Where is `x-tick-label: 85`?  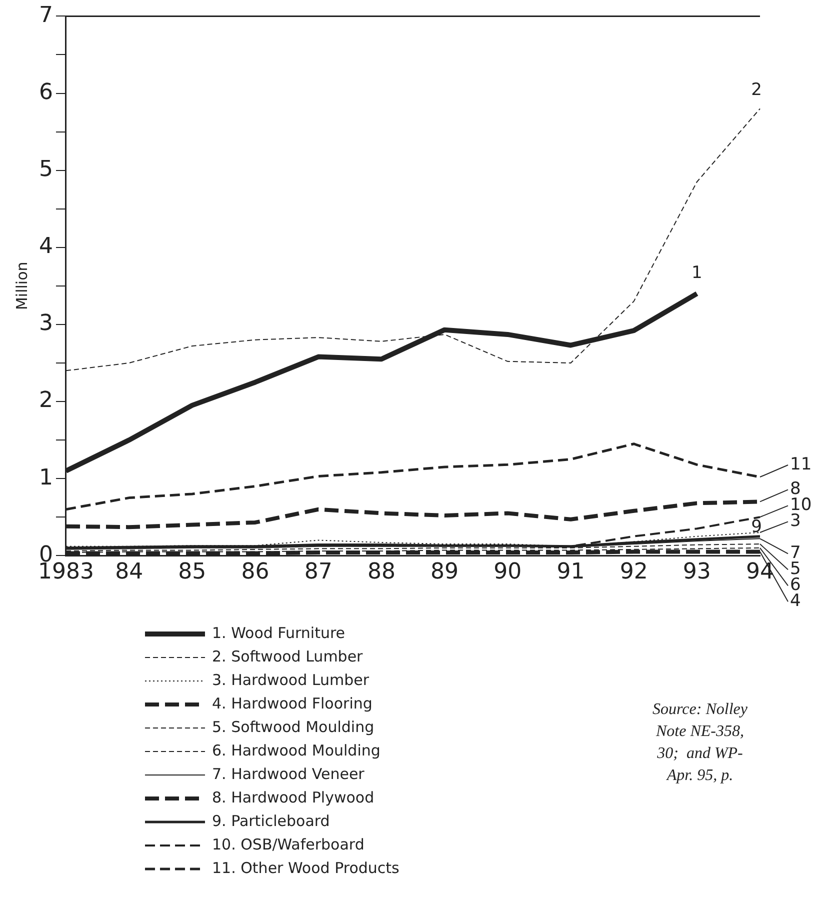
x-tick-label: 85 is located at coordinates (192, 572).